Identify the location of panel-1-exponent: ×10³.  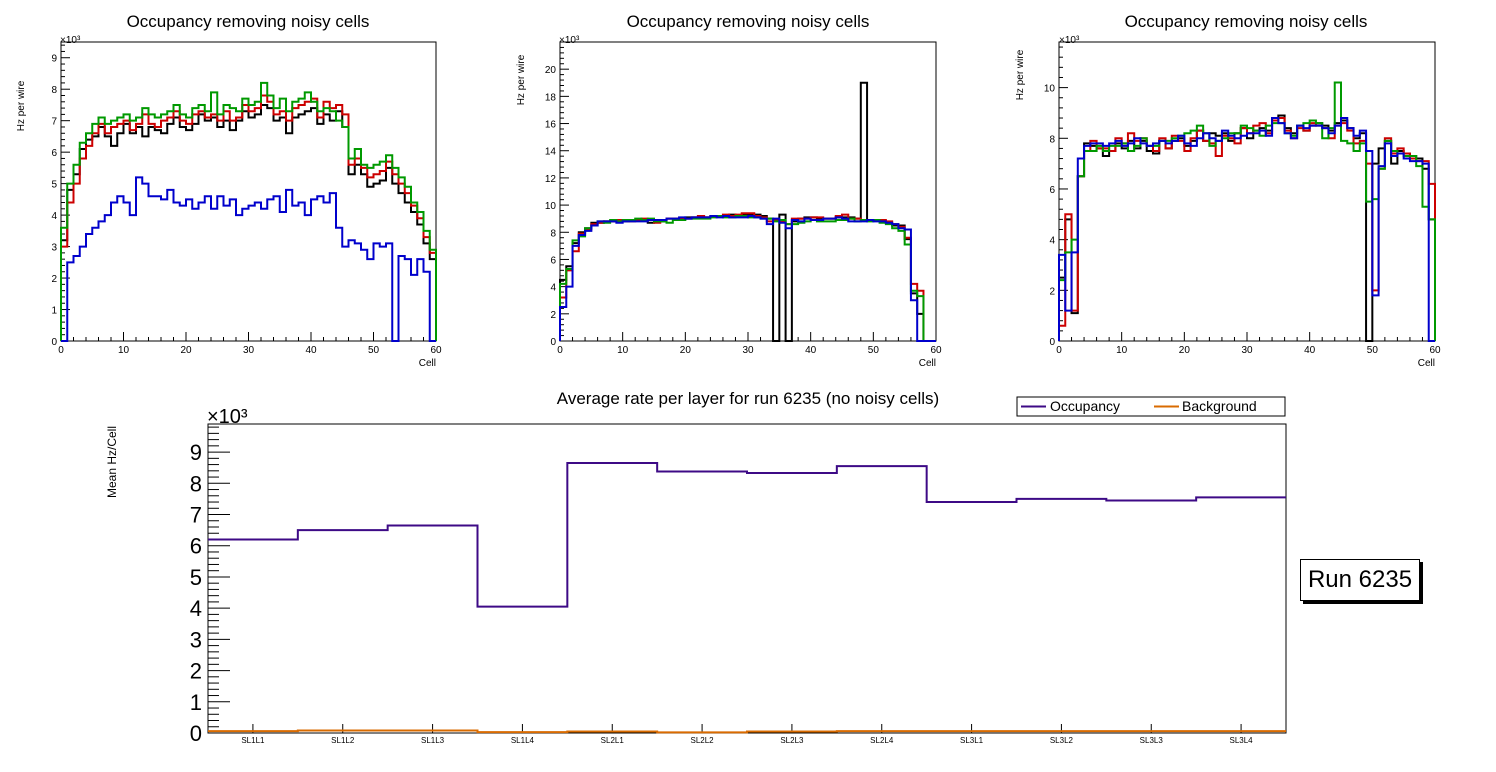
(70, 40).